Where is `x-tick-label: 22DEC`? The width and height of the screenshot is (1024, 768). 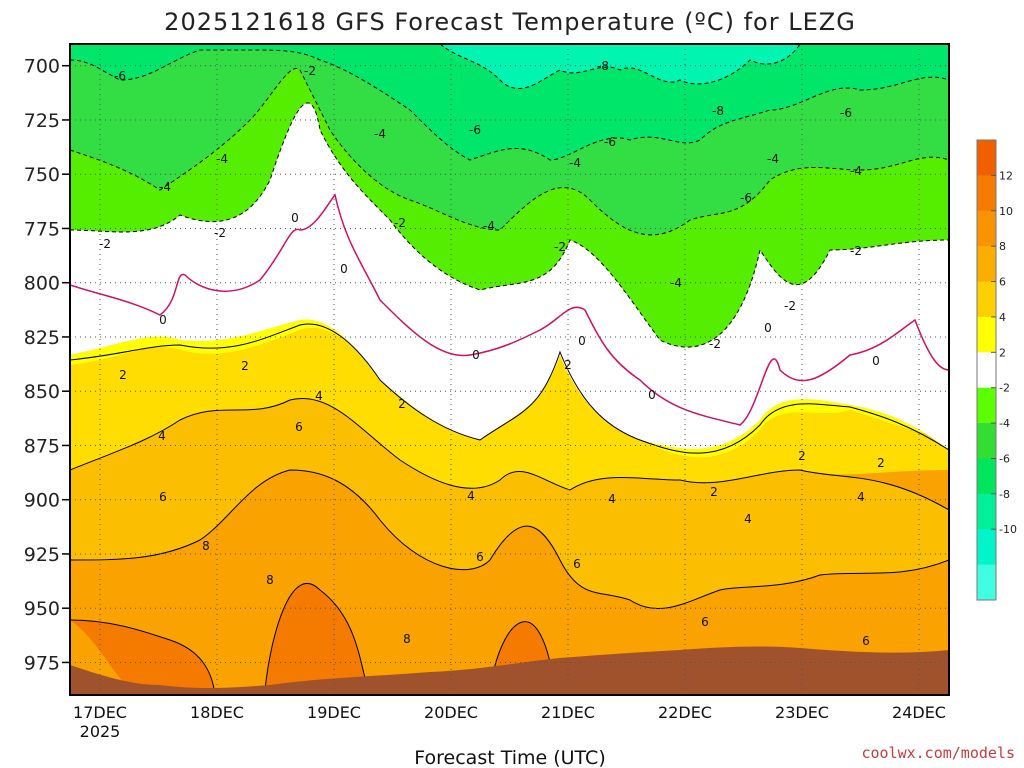 x-tick-label: 22DEC is located at coordinates (685, 712).